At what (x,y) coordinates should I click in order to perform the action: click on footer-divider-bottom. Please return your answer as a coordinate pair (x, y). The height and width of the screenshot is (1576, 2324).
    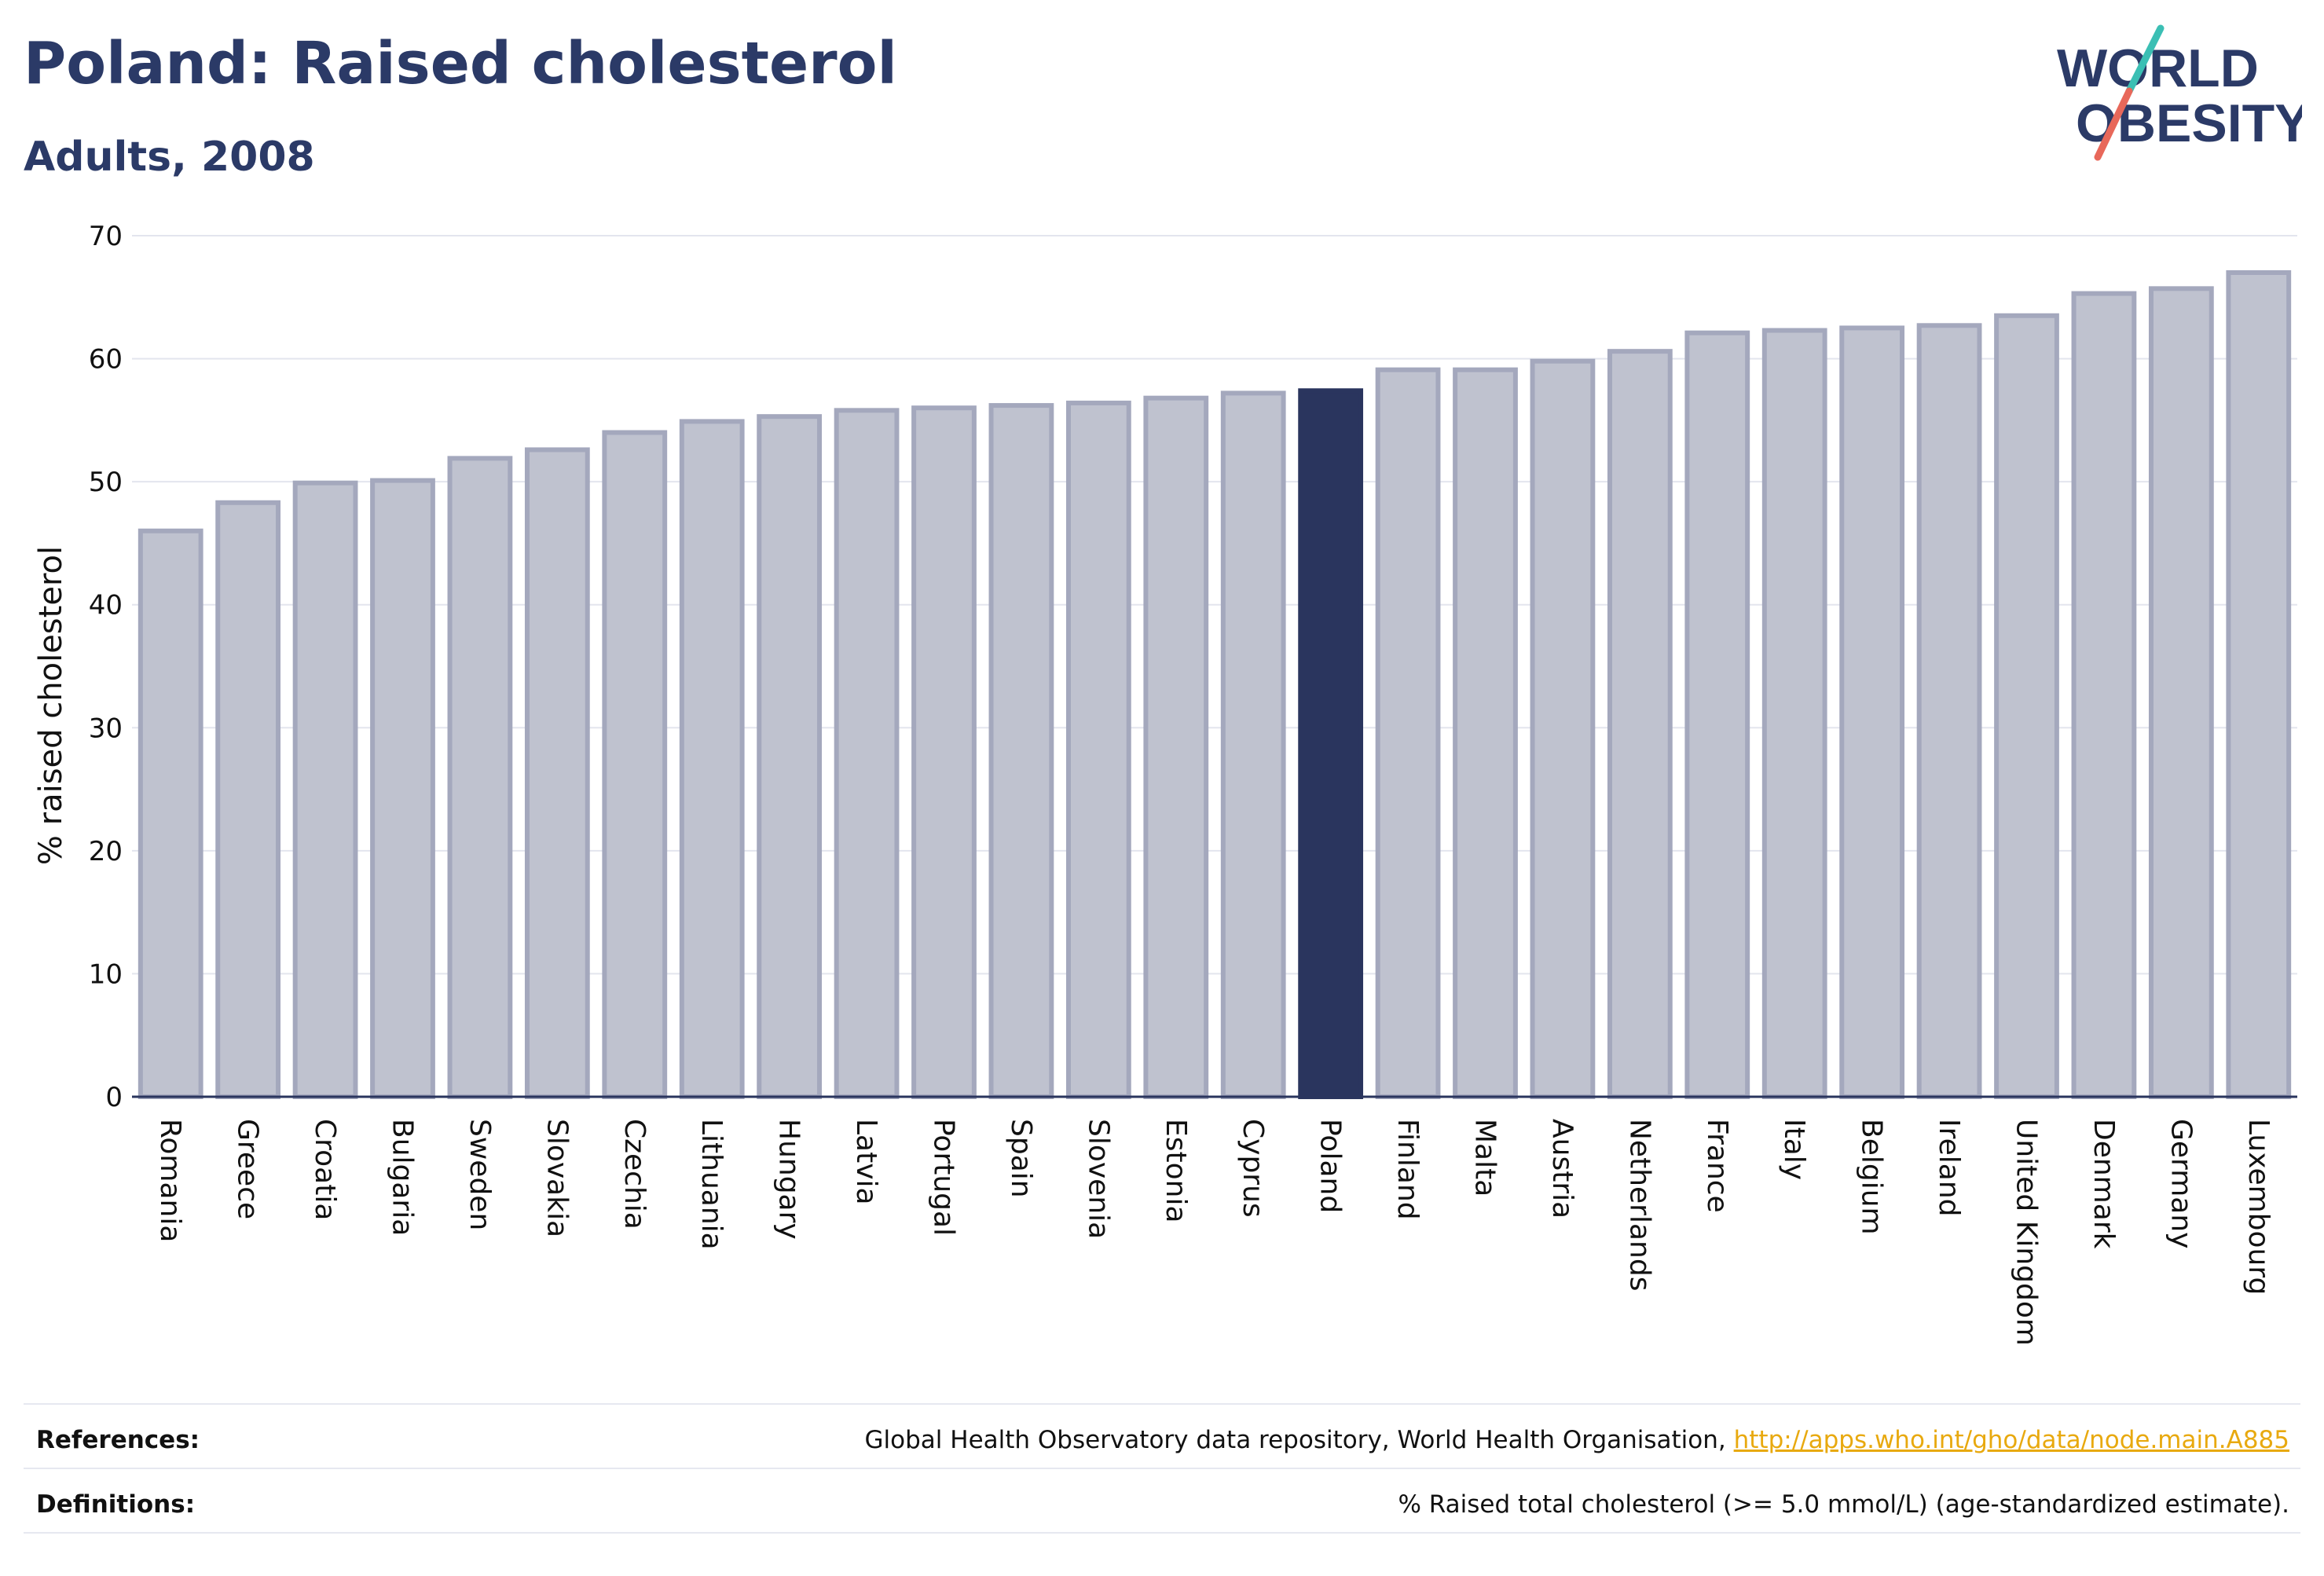
    Looking at the image, I should click on (1162, 1533).